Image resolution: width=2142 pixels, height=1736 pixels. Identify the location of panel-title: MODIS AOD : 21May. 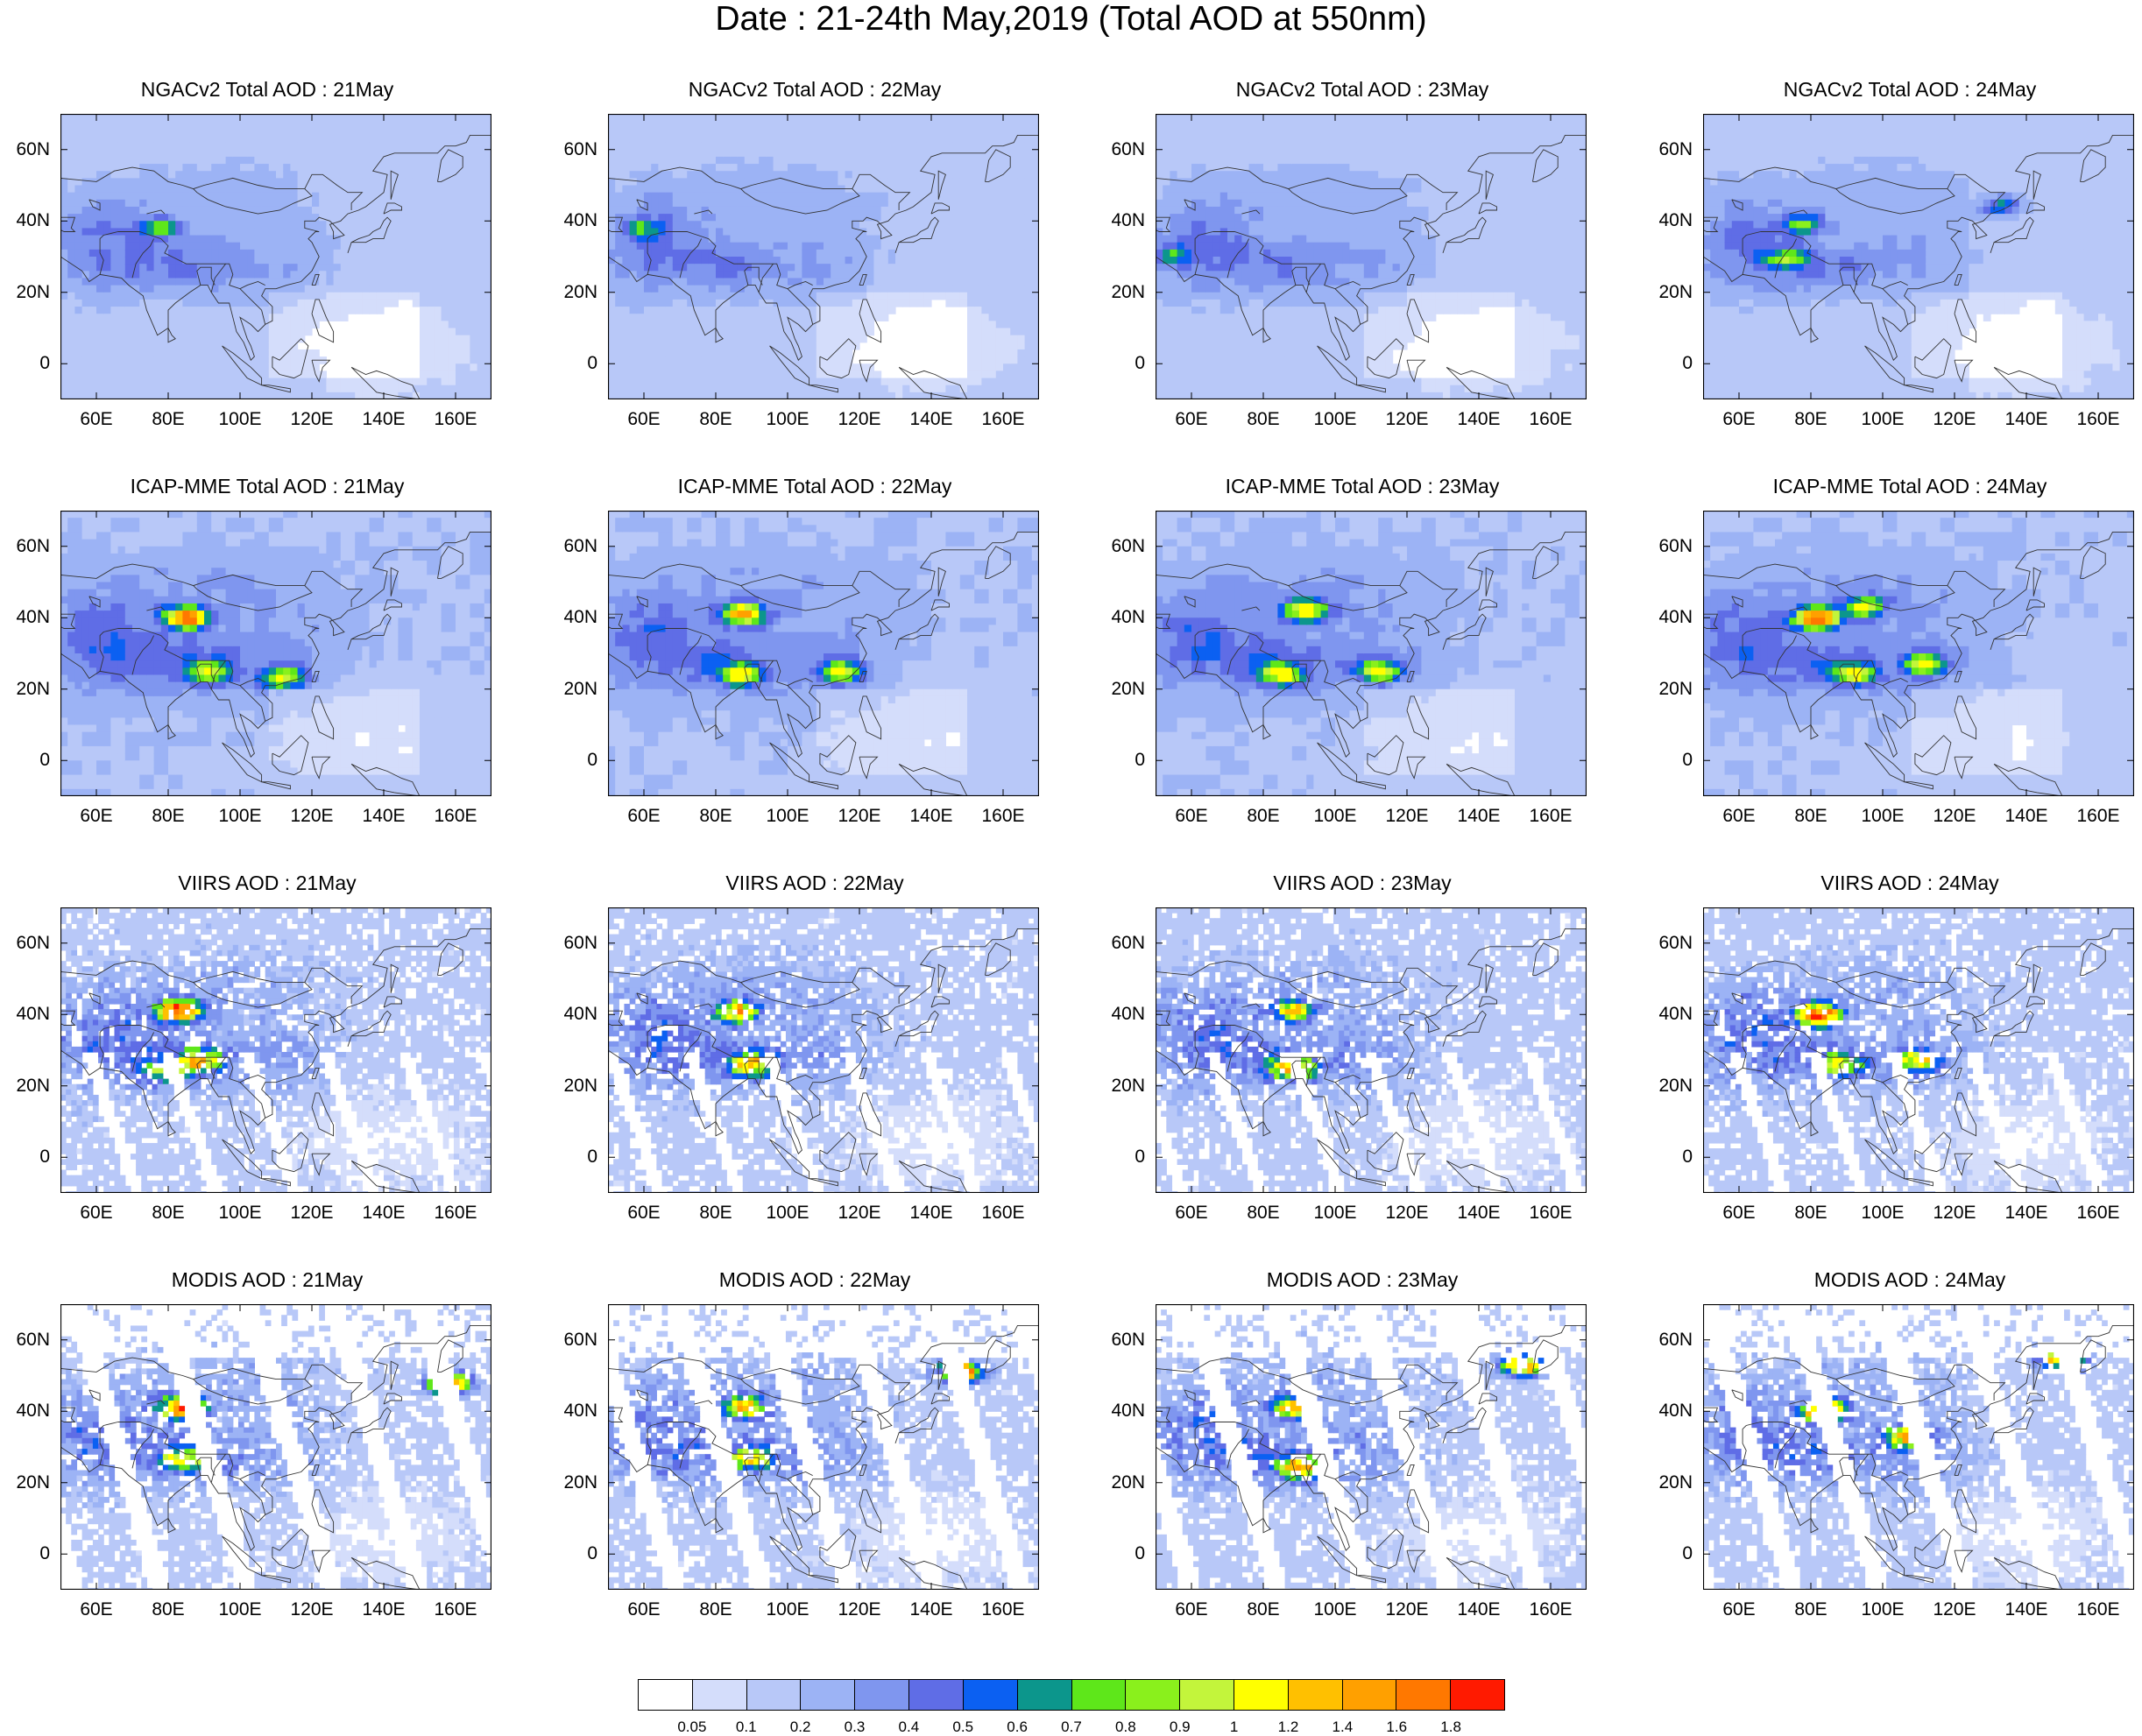
(267, 1280).